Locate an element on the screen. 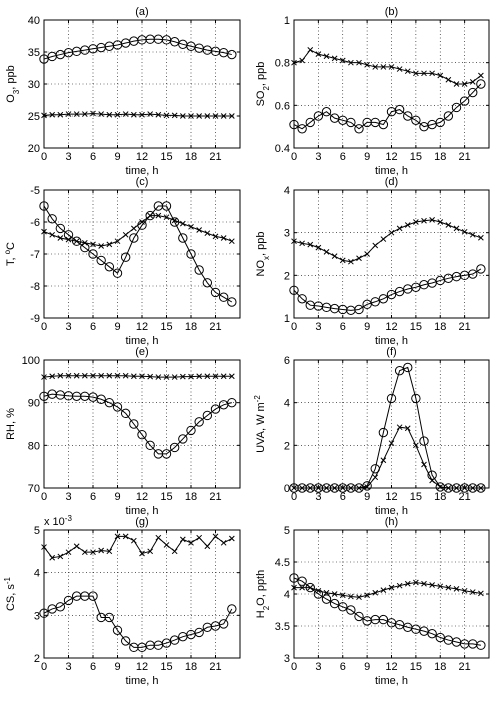 The image size is (500, 725). y-tick-label: 4 is located at coordinates (37, 574).